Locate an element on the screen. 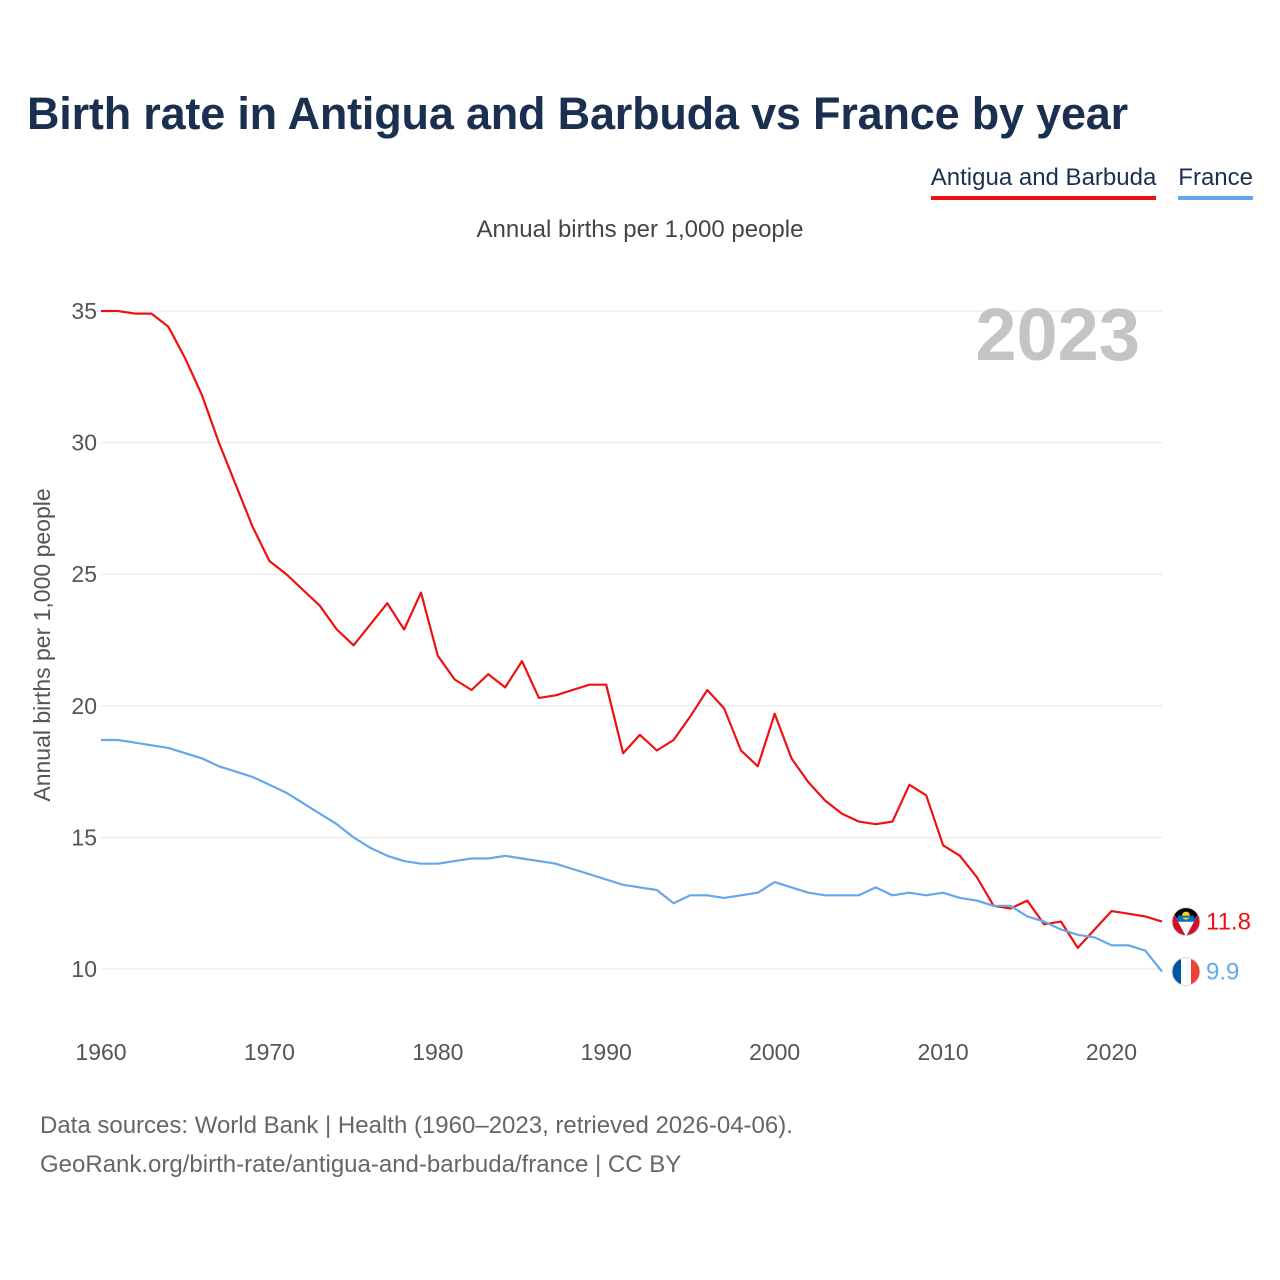 The height and width of the screenshot is (1280, 1280). x-tick-label: 1960 is located at coordinates (100, 1052).